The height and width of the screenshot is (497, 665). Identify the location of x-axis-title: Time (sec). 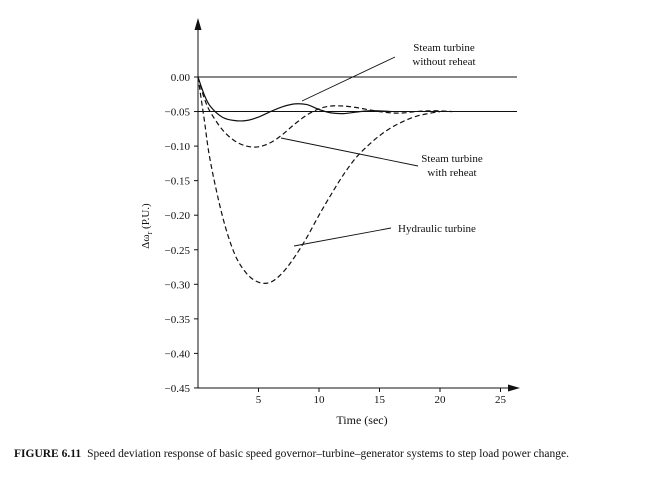
(361, 420).